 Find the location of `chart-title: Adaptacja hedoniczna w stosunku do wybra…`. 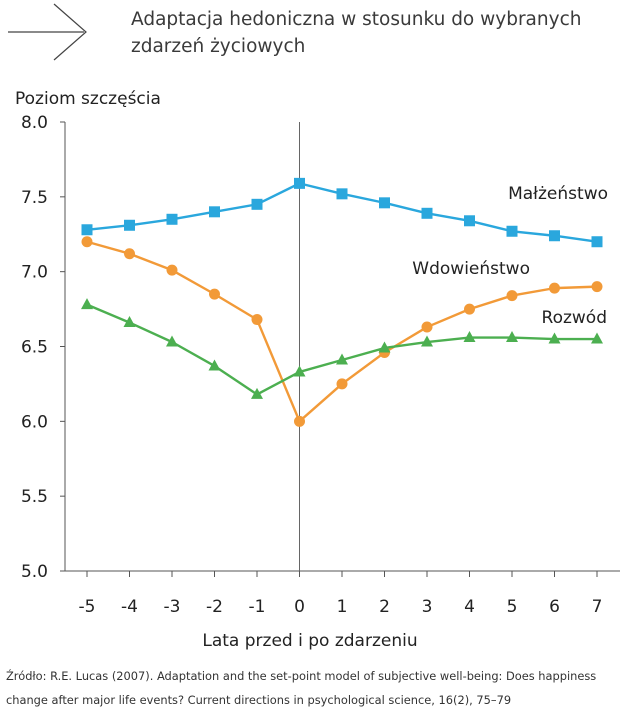

chart-title: Adaptacja hedoniczna w stosunku do wybra… is located at coordinates (356, 33).